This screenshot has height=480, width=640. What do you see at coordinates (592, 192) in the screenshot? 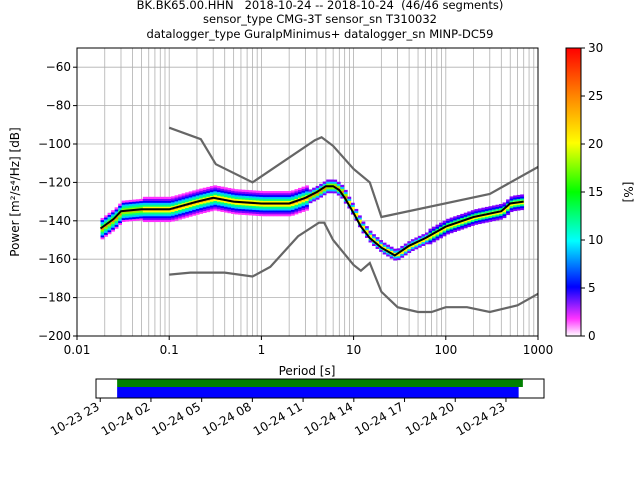
I see `colorbar-ticks: 0 5 10 15 20 25 30` at bounding box center [592, 192].